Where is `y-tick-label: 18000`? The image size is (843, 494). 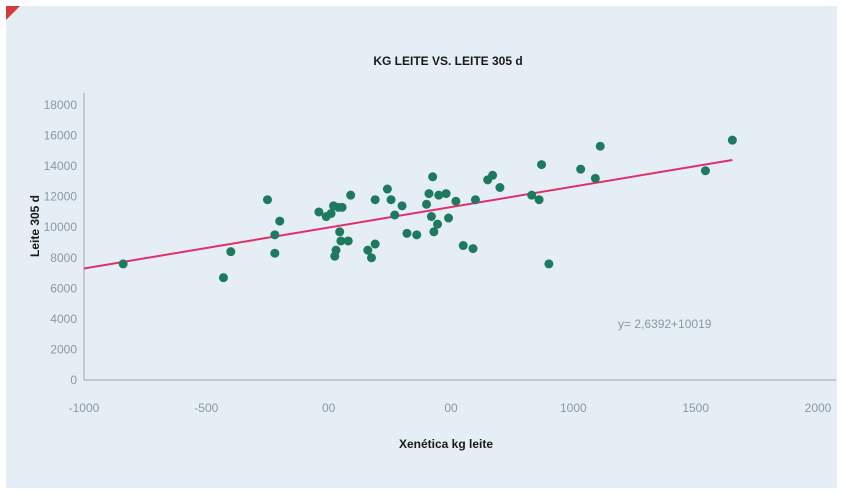
y-tick-label: 18000 is located at coordinates (61, 105).